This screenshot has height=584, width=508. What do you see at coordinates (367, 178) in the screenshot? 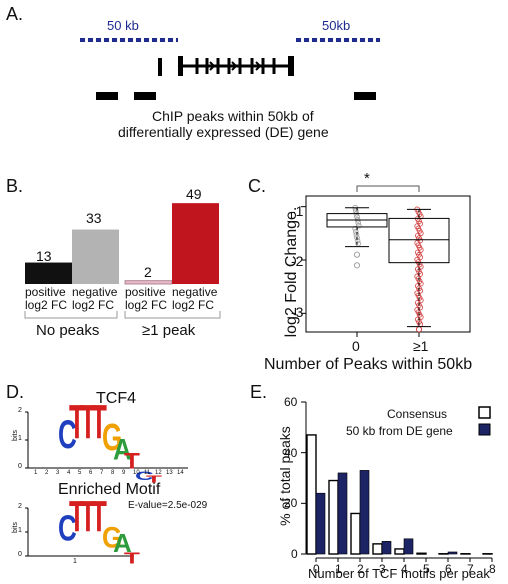
I see `significance-star: *` at bounding box center [367, 178].